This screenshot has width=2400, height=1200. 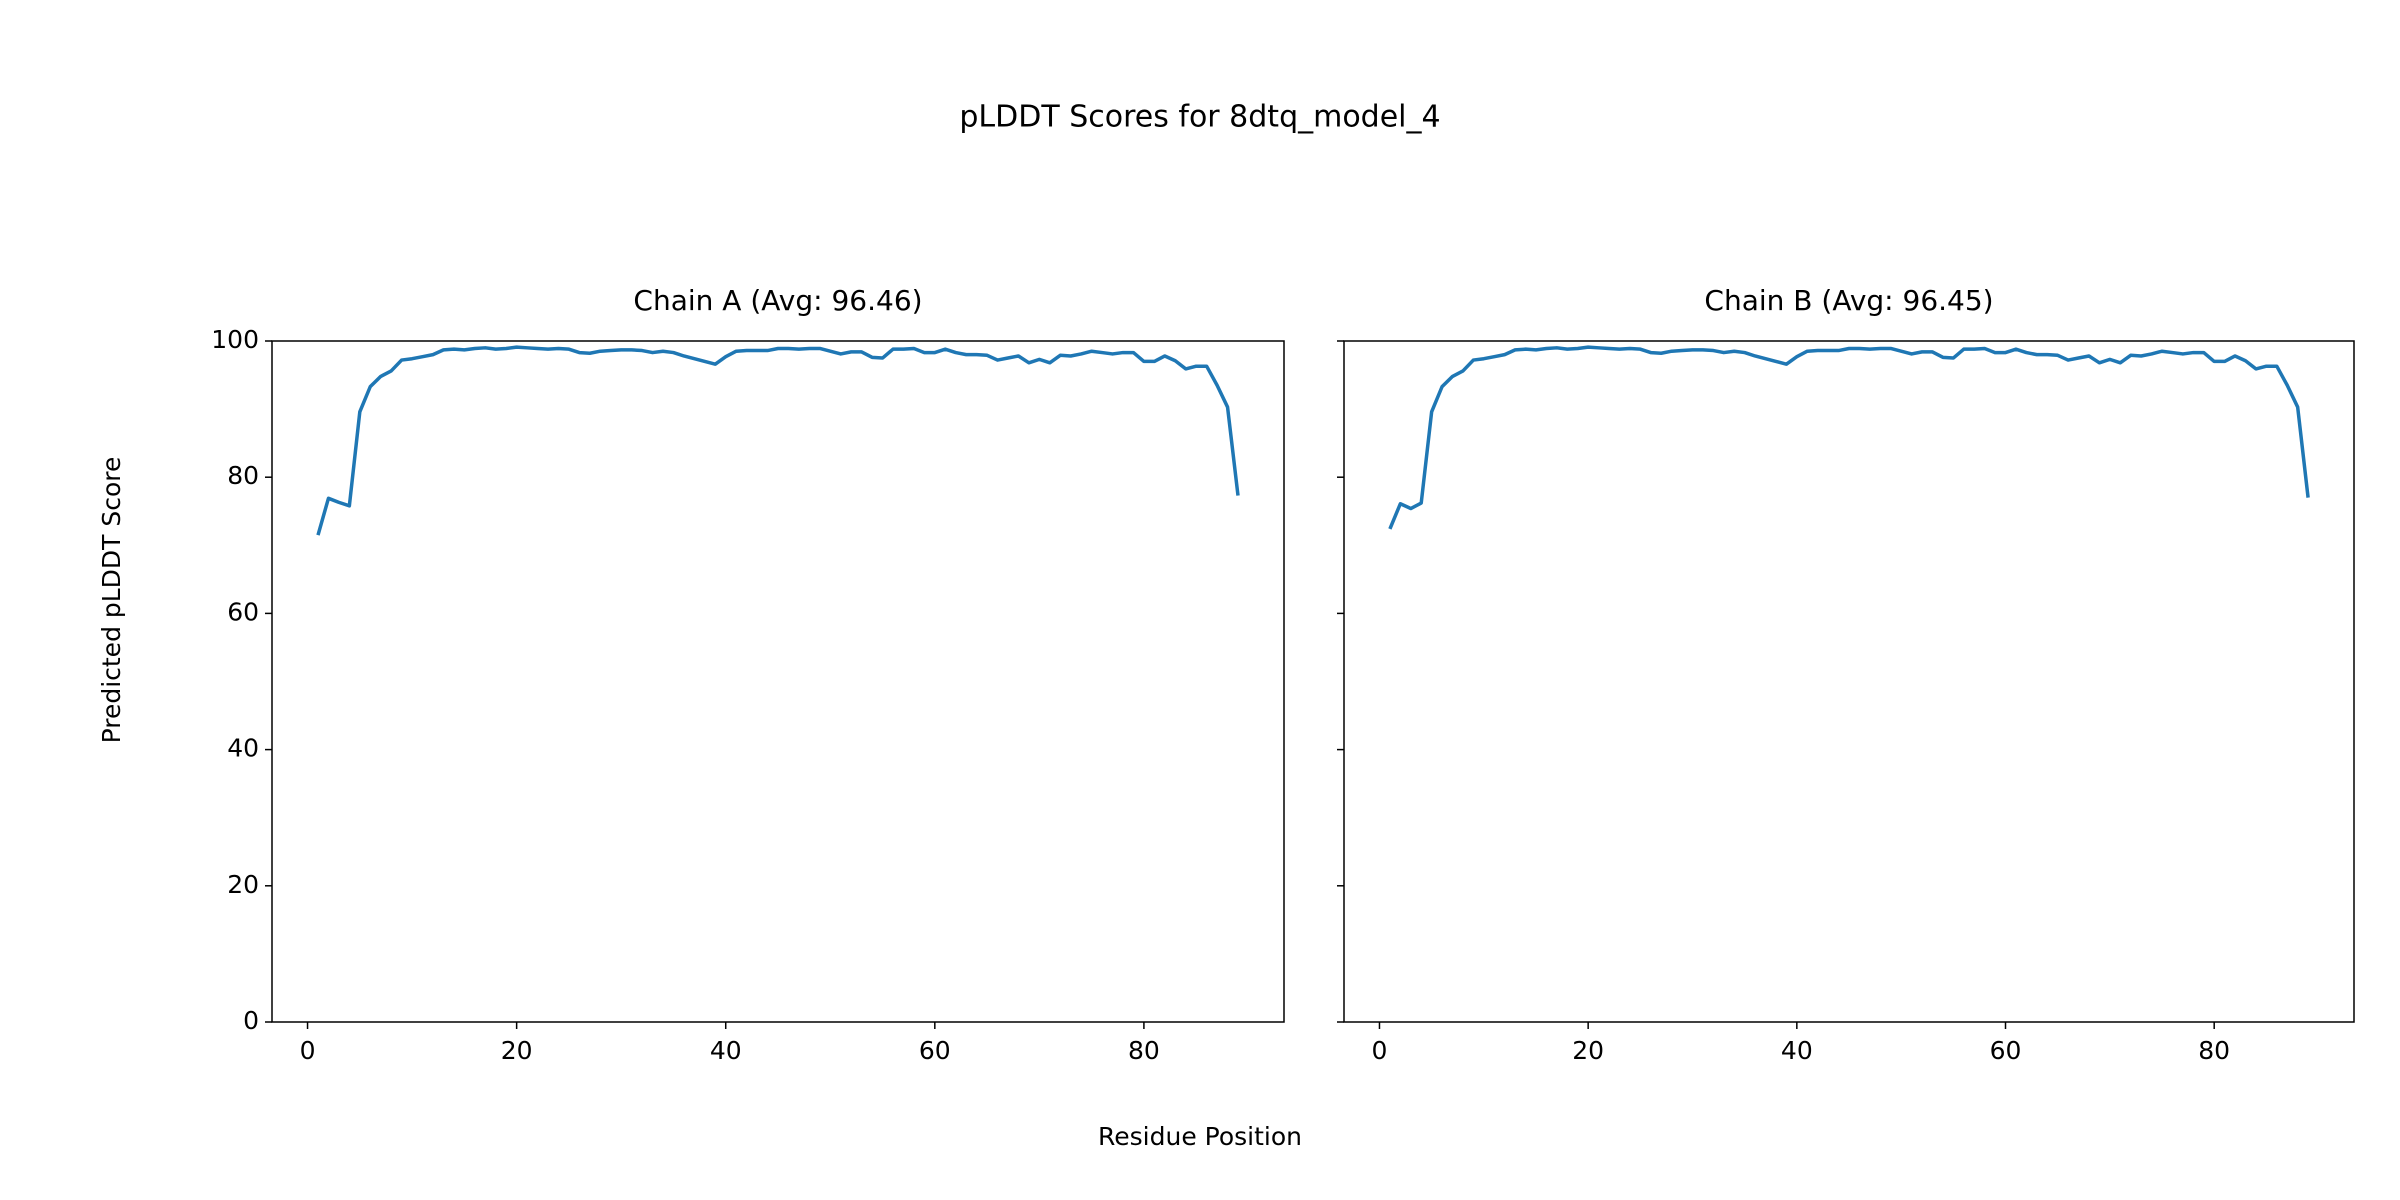 What do you see at coordinates (1200, 1136) in the screenshot?
I see `x-axis-label: Residue Position` at bounding box center [1200, 1136].